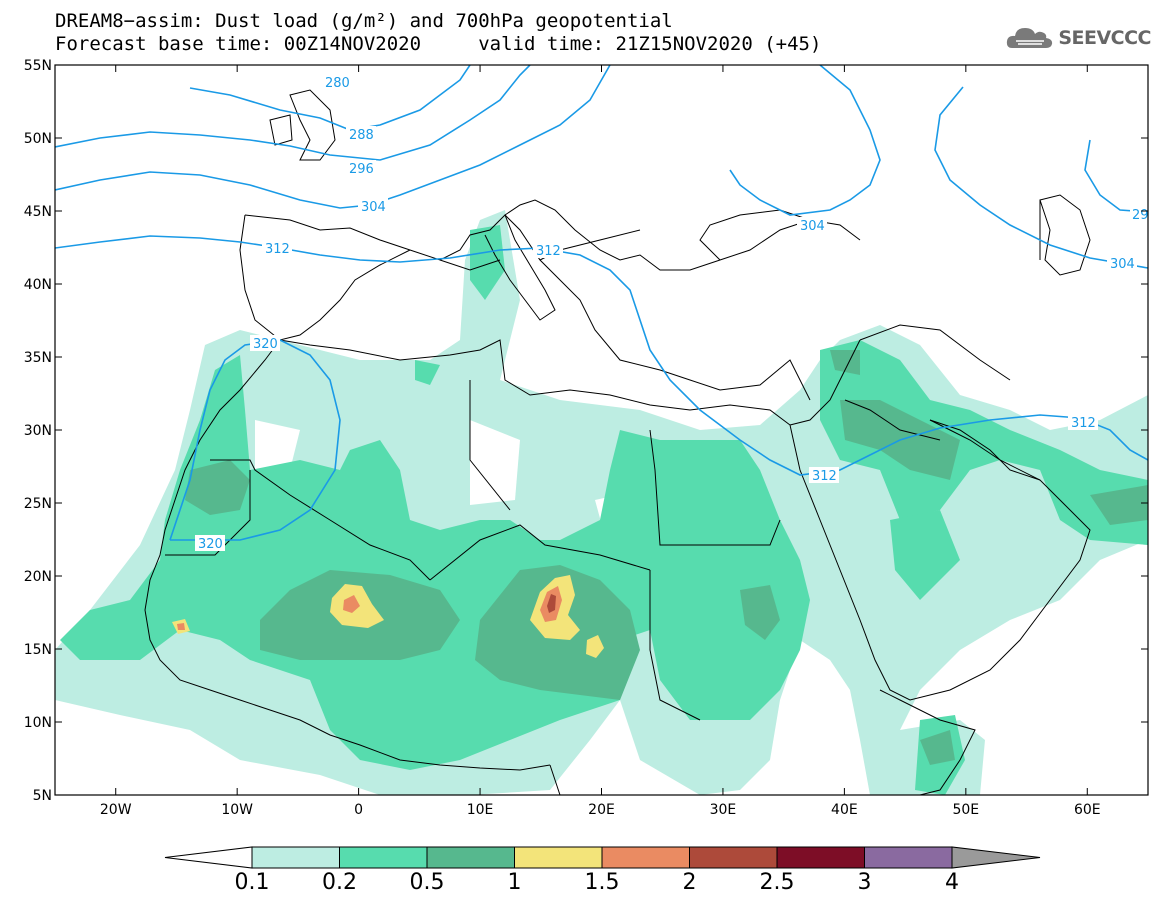 The image size is (1165, 907). Describe the element at coordinates (777, 882) in the screenshot. I see `colorbar-level-label: 2.5` at that location.